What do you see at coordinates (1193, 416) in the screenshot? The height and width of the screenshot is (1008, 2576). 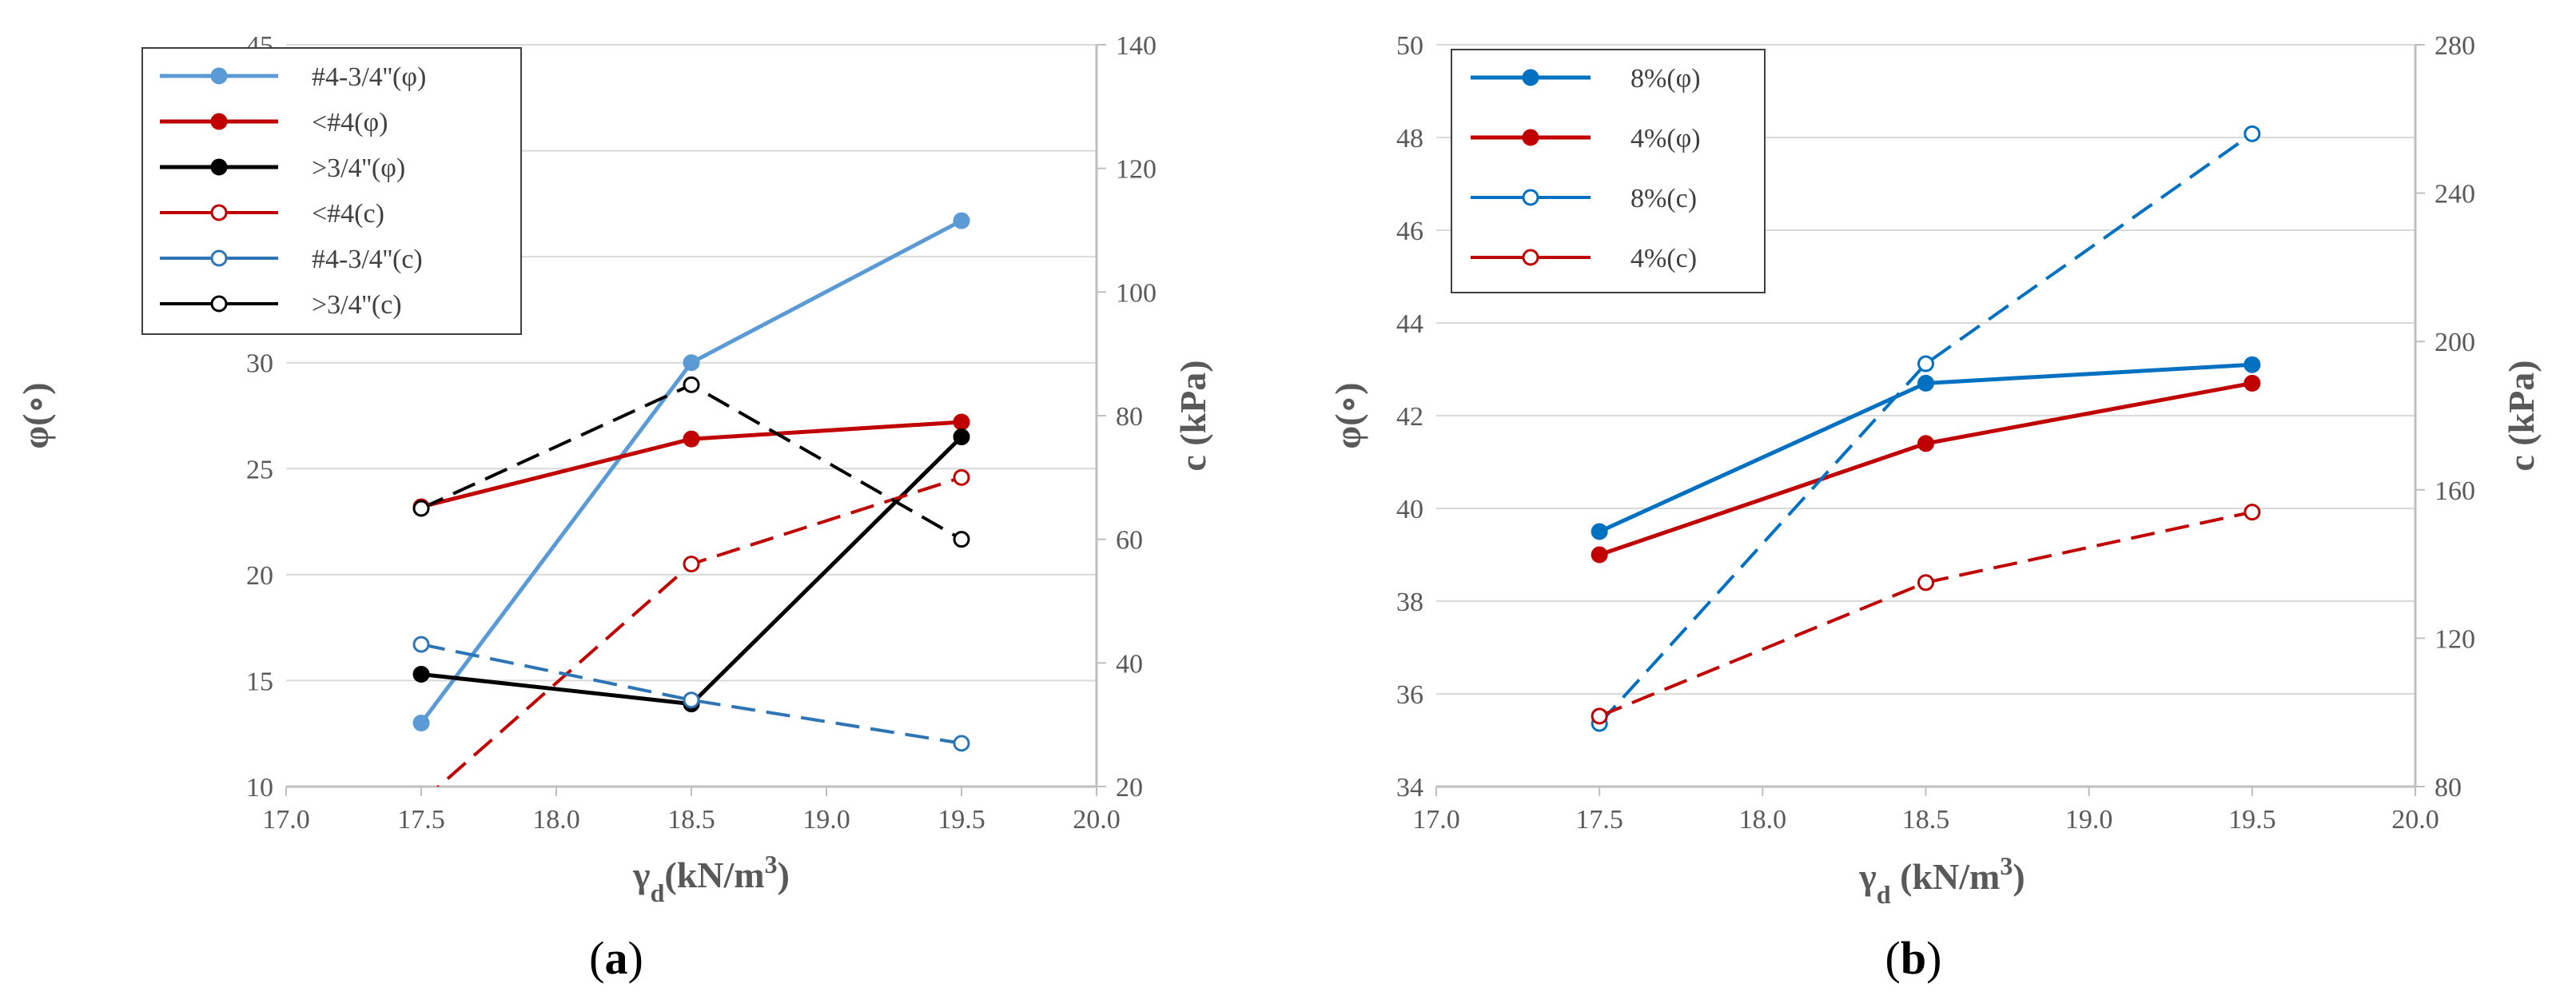 I see `y2-axis-title: c (kPa)` at bounding box center [1193, 416].